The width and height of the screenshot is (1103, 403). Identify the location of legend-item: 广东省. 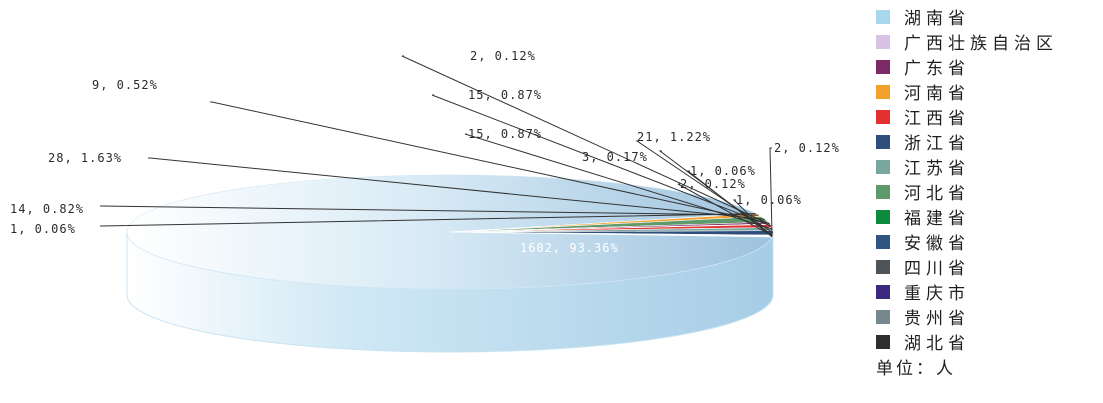
(967, 66).